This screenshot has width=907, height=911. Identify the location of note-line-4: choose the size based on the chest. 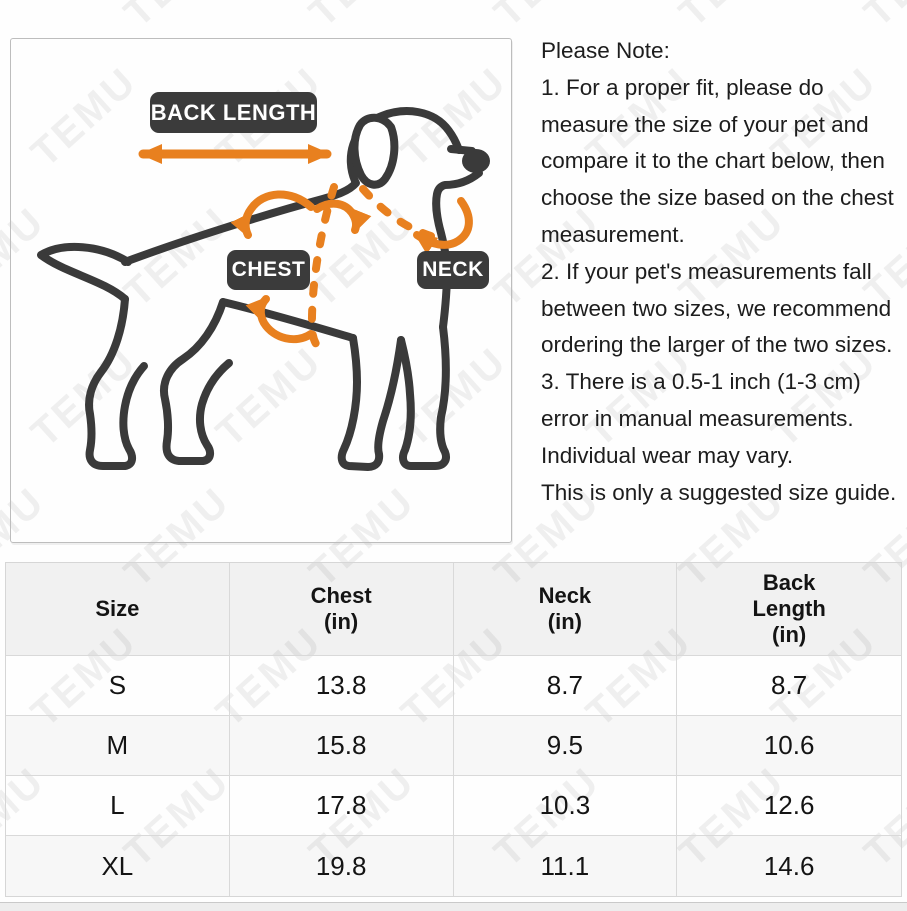
(717, 198).